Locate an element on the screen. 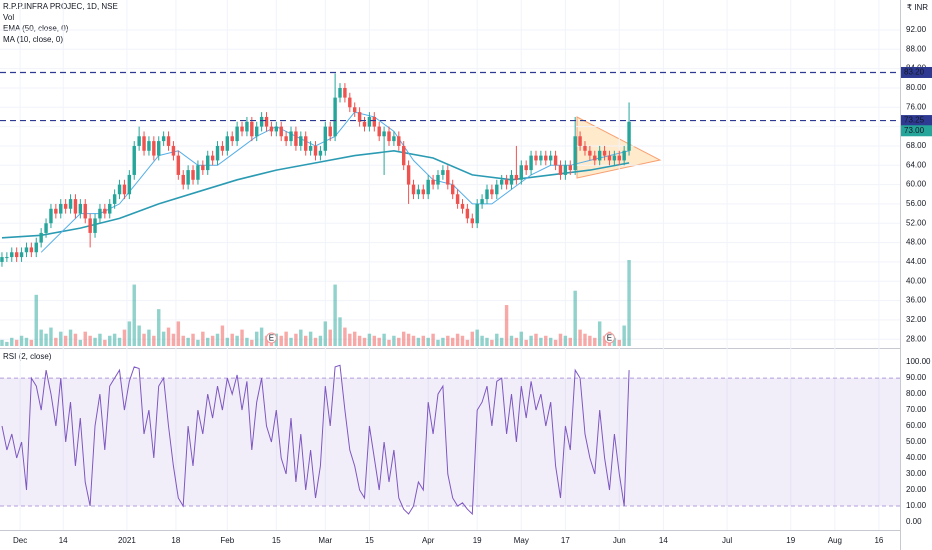 This screenshot has height=550, width=932. x-tick-label: Jun is located at coordinates (619, 540).